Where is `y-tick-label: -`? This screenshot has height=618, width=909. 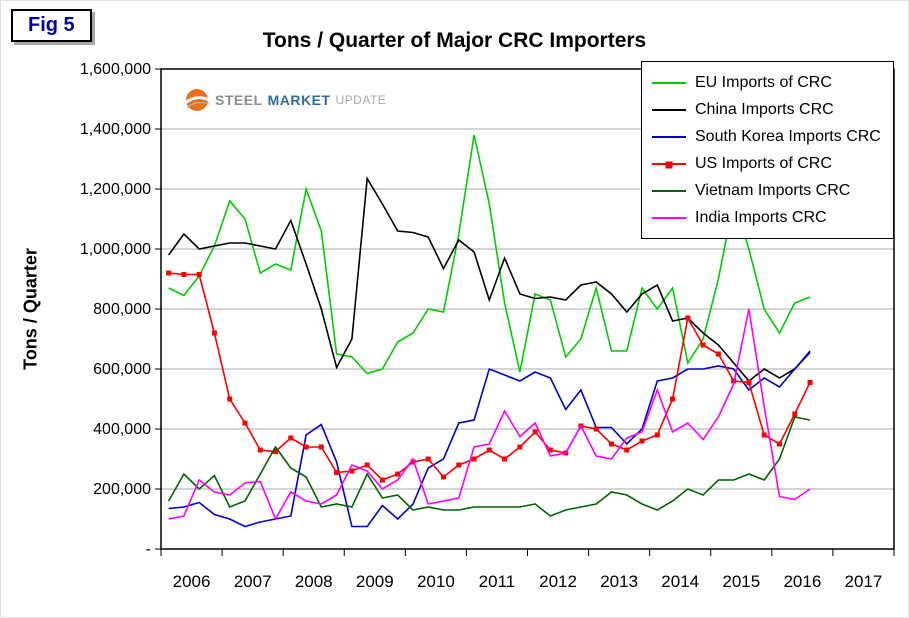 y-tick-label: - is located at coordinates (148, 549).